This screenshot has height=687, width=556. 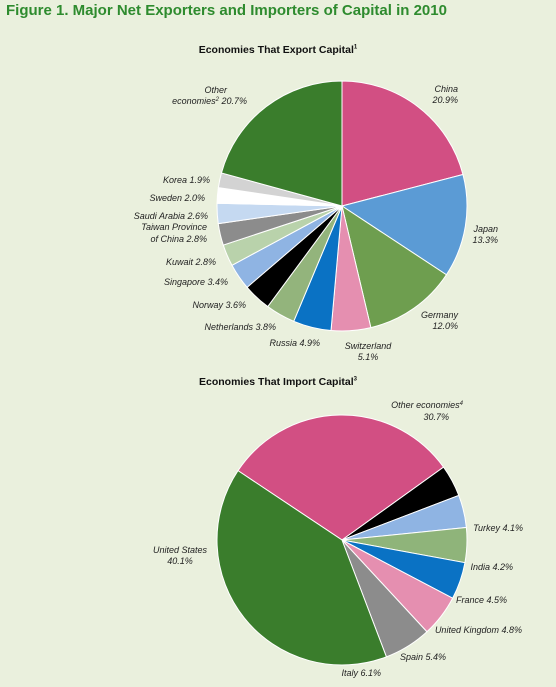 I want to click on slice-label-japan-line1: Japan, so click(x=485, y=229).